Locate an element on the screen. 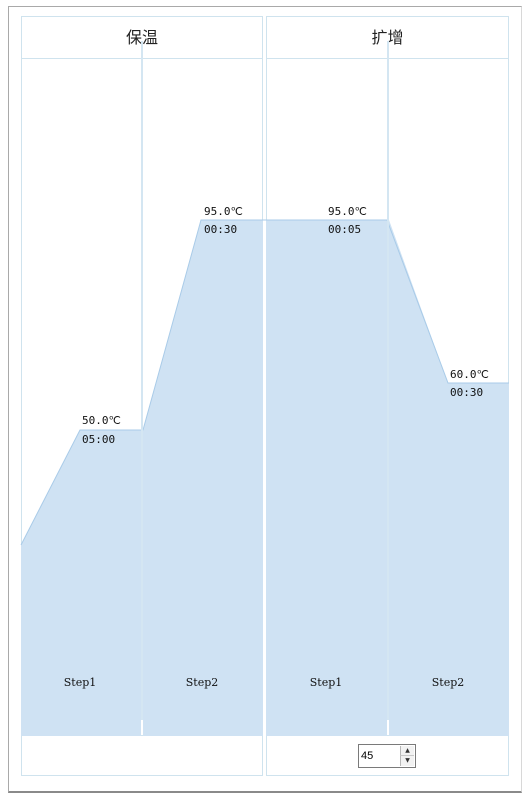 The width and height of the screenshot is (524, 798). hold-step1-label: Step1 is located at coordinates (80, 682).